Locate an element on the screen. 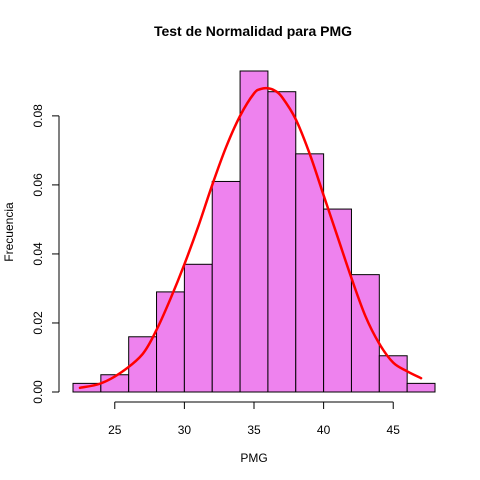 The height and width of the screenshot is (480, 480). x-tick-label: 45 is located at coordinates (394, 430).